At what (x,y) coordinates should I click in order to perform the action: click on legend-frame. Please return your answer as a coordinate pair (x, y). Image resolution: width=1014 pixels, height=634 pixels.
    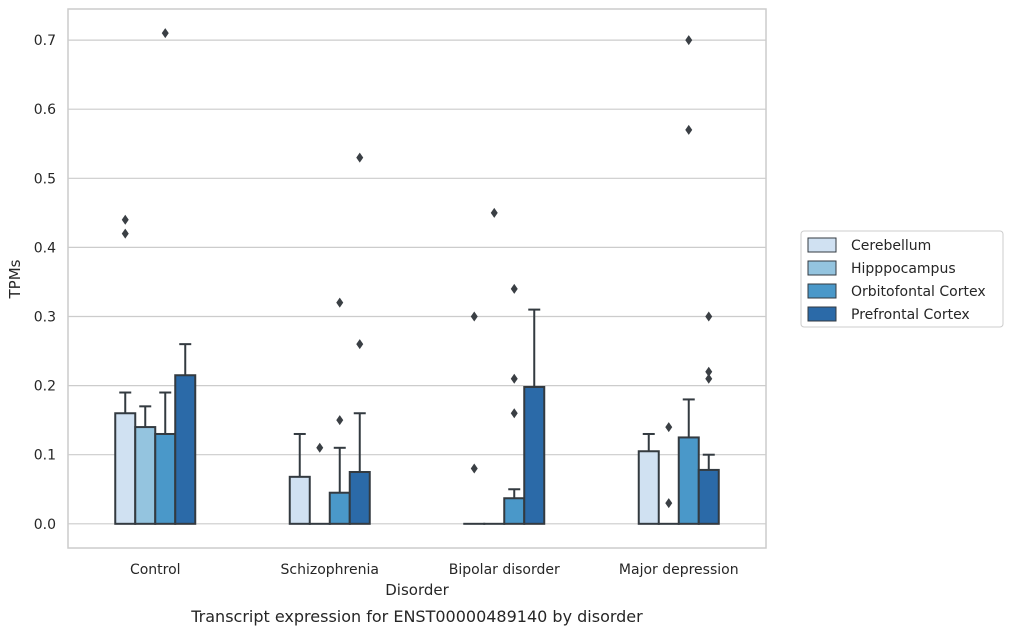
    Looking at the image, I should click on (902, 279).